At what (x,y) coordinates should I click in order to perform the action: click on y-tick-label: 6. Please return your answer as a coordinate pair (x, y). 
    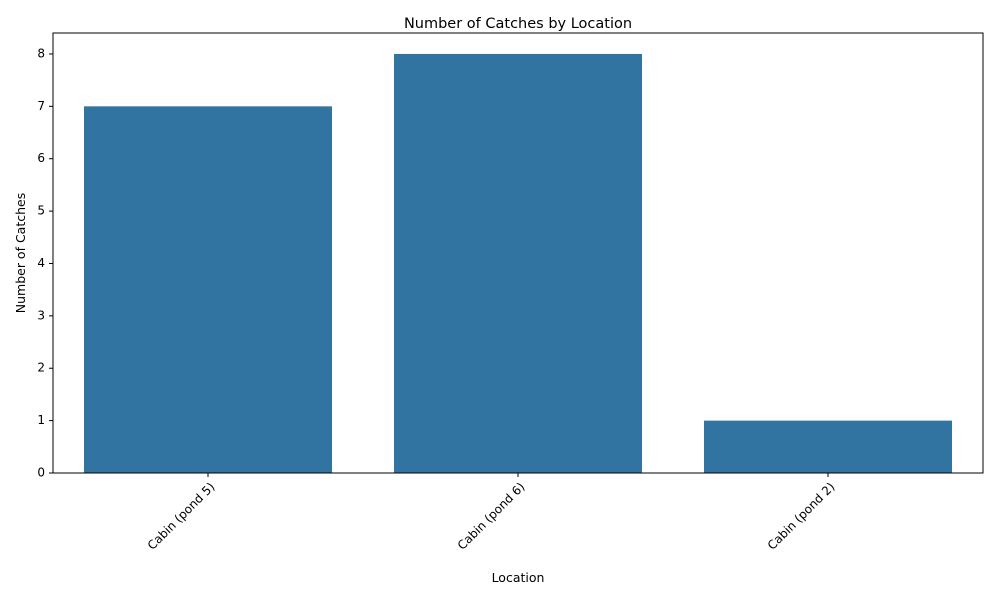
    Looking at the image, I should click on (41, 158).